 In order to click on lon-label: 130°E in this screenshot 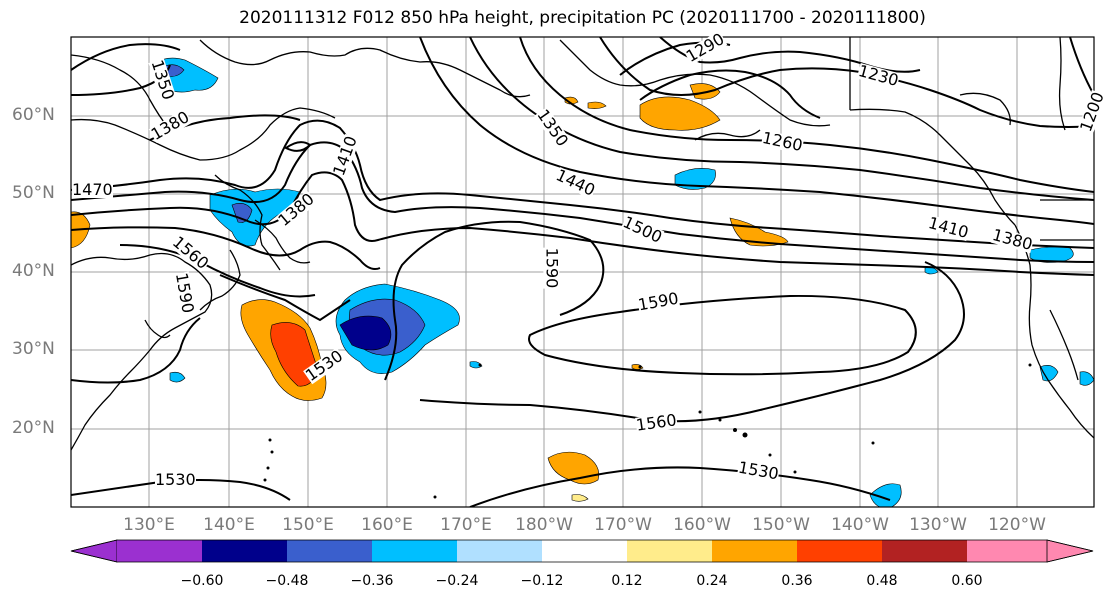, I will do `click(149, 525)`.